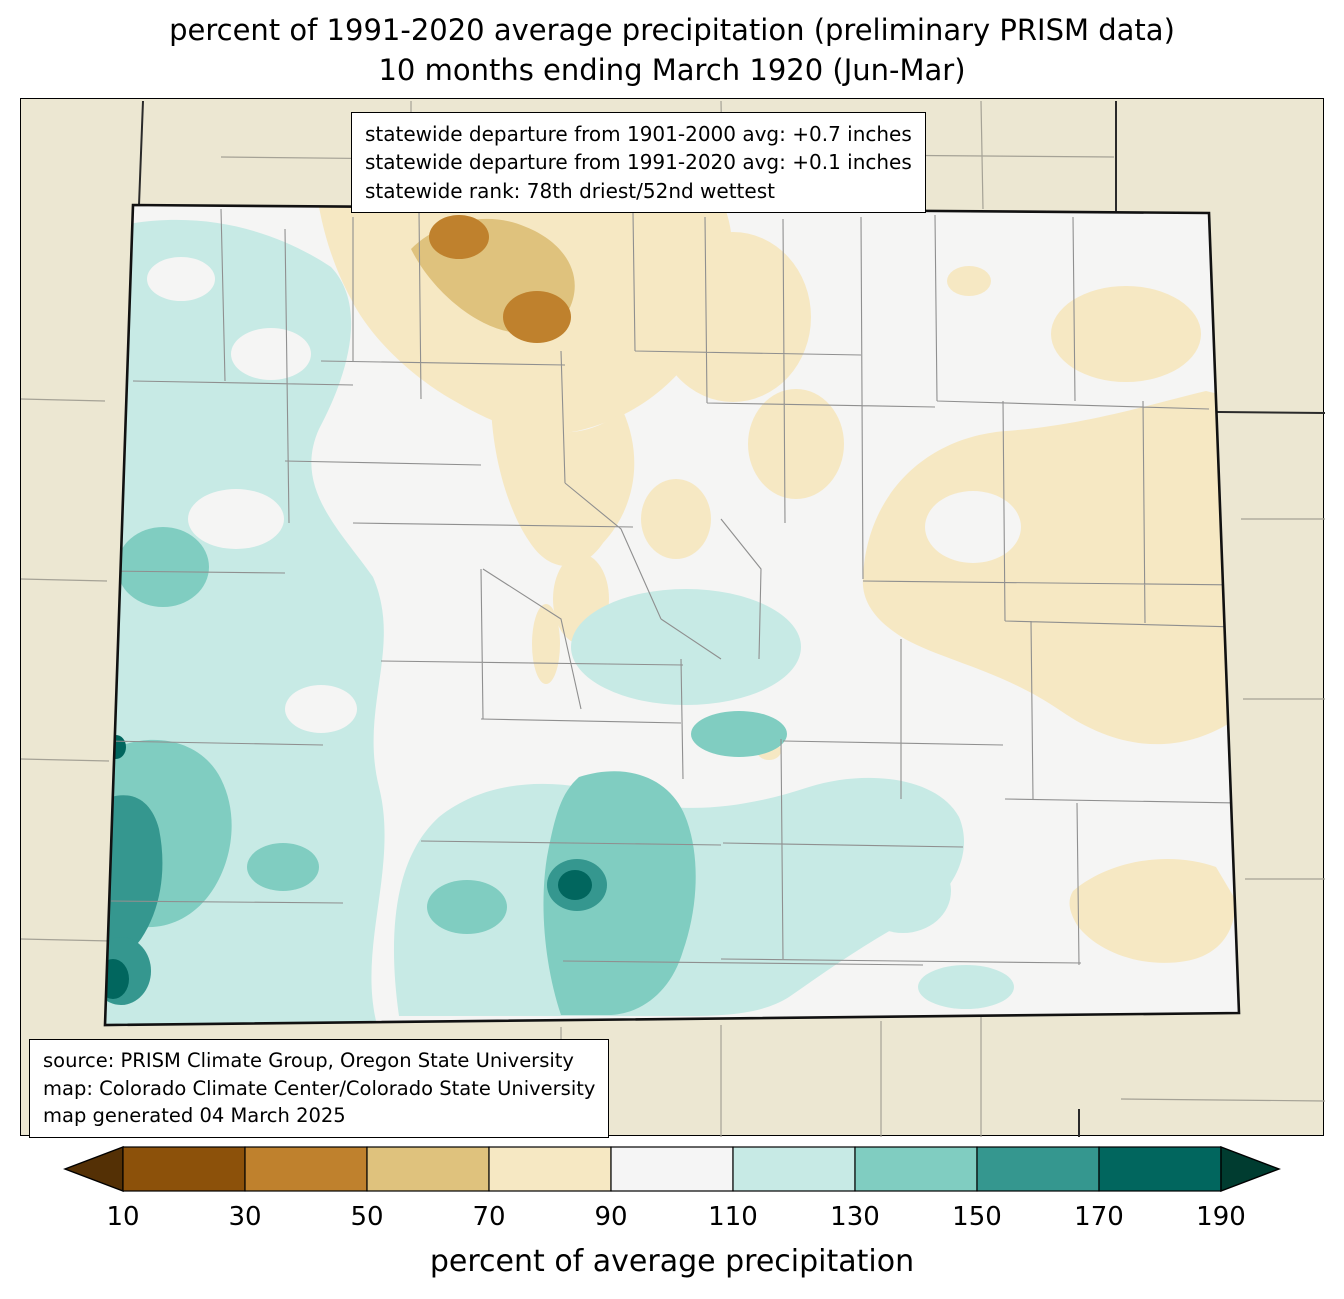 The height and width of the screenshot is (1299, 1344). Describe the element at coordinates (194, 1116) in the screenshot. I see `source-line-3: map generated 04 March 2025` at that location.